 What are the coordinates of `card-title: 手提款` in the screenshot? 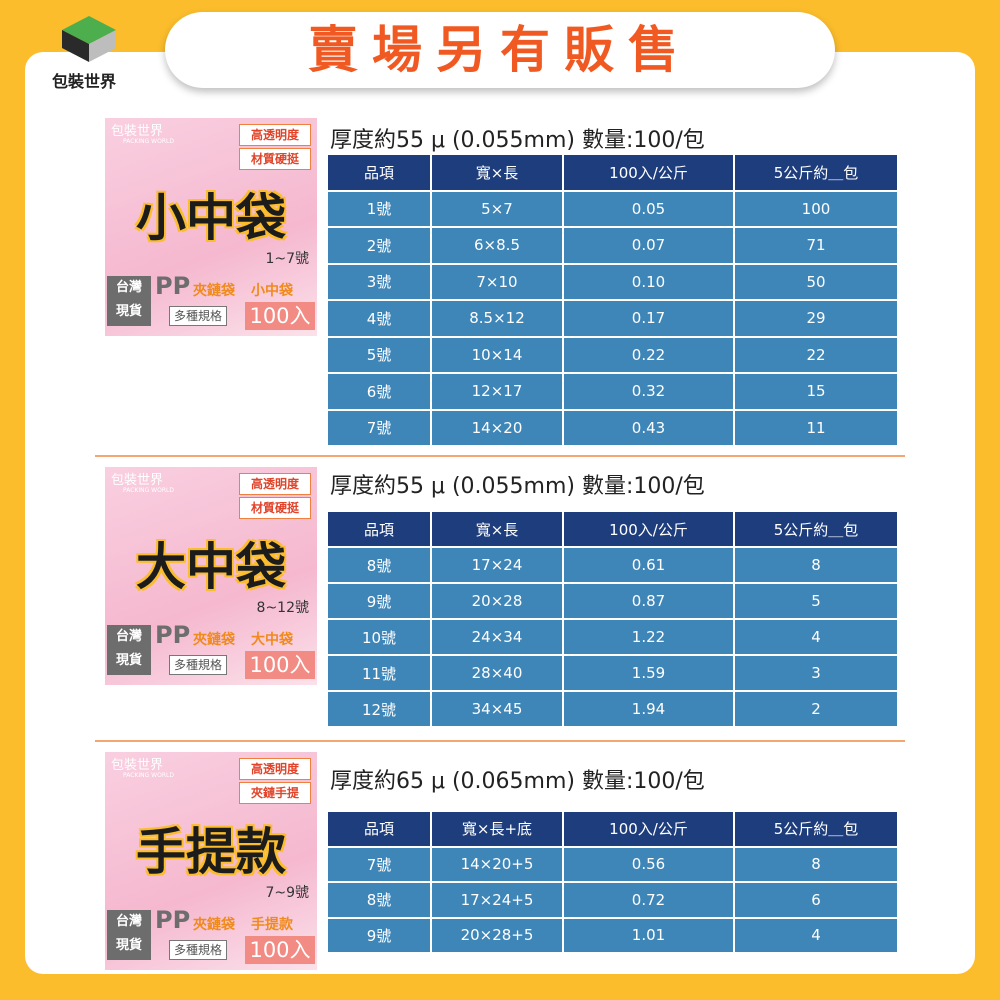 It's located at (211, 852).